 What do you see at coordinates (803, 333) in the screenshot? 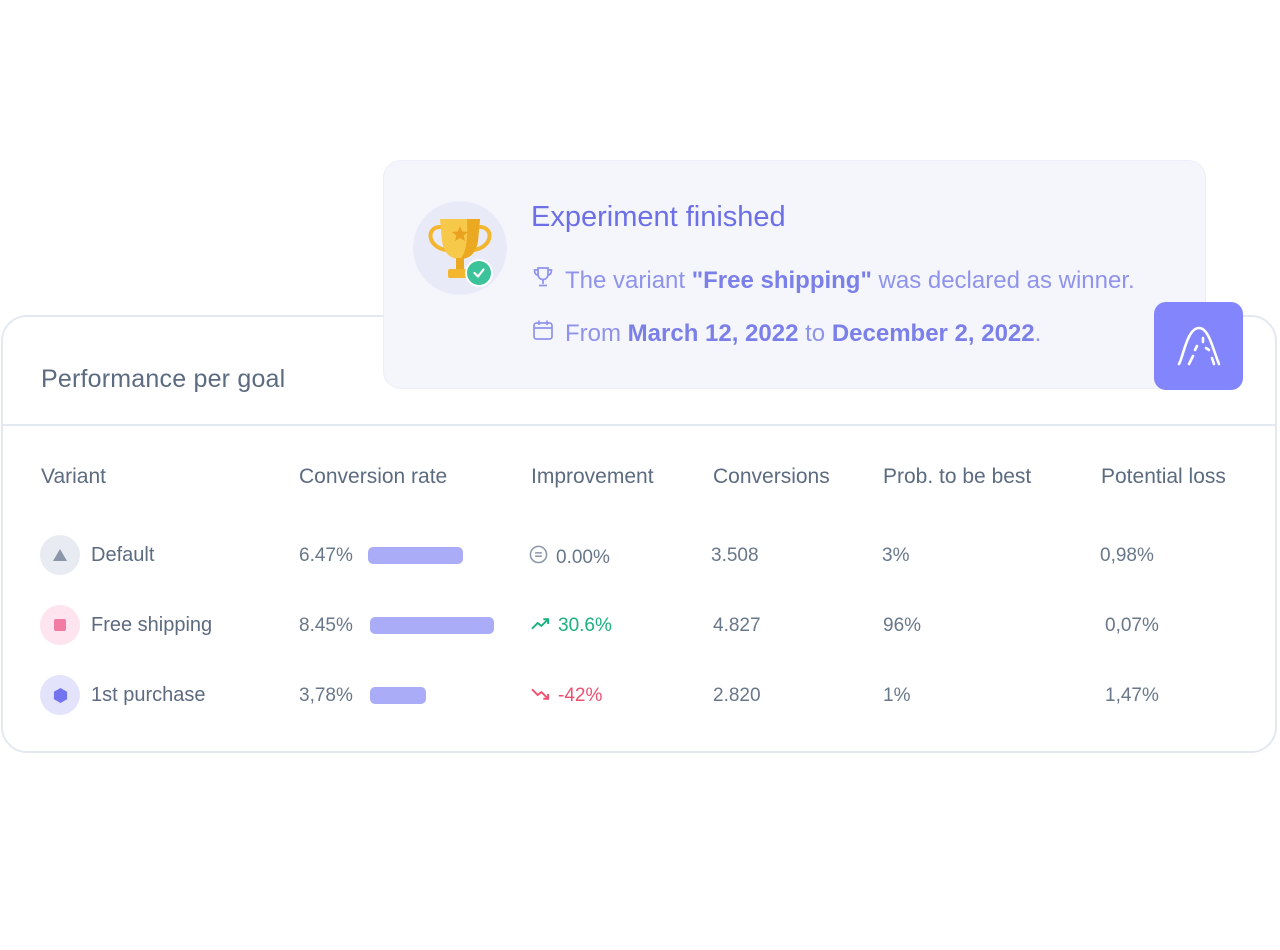
I see `date-text: From March 12, 2022 to December 2, 2022.` at bounding box center [803, 333].